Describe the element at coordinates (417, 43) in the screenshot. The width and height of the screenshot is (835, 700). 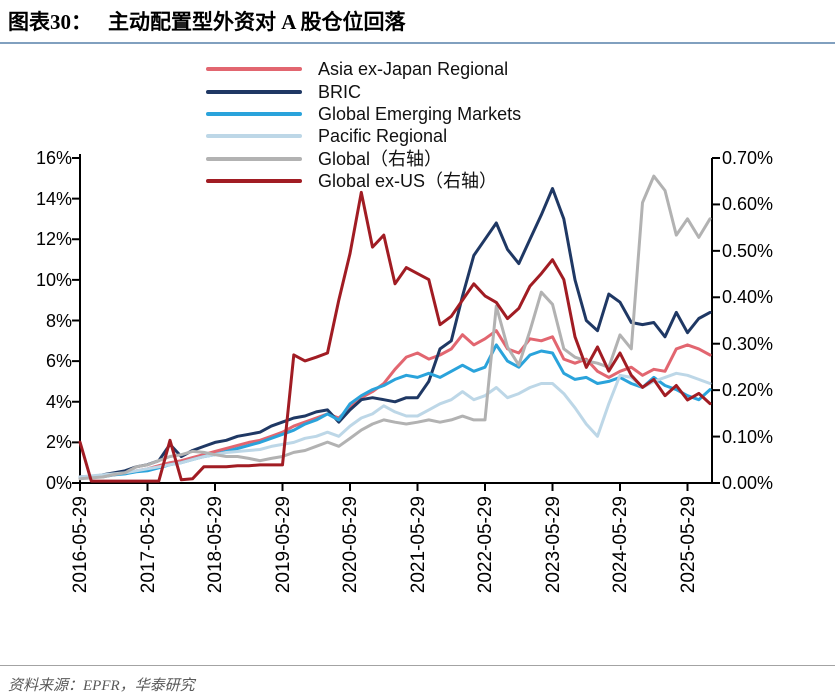
I see `title-divider-rule` at that location.